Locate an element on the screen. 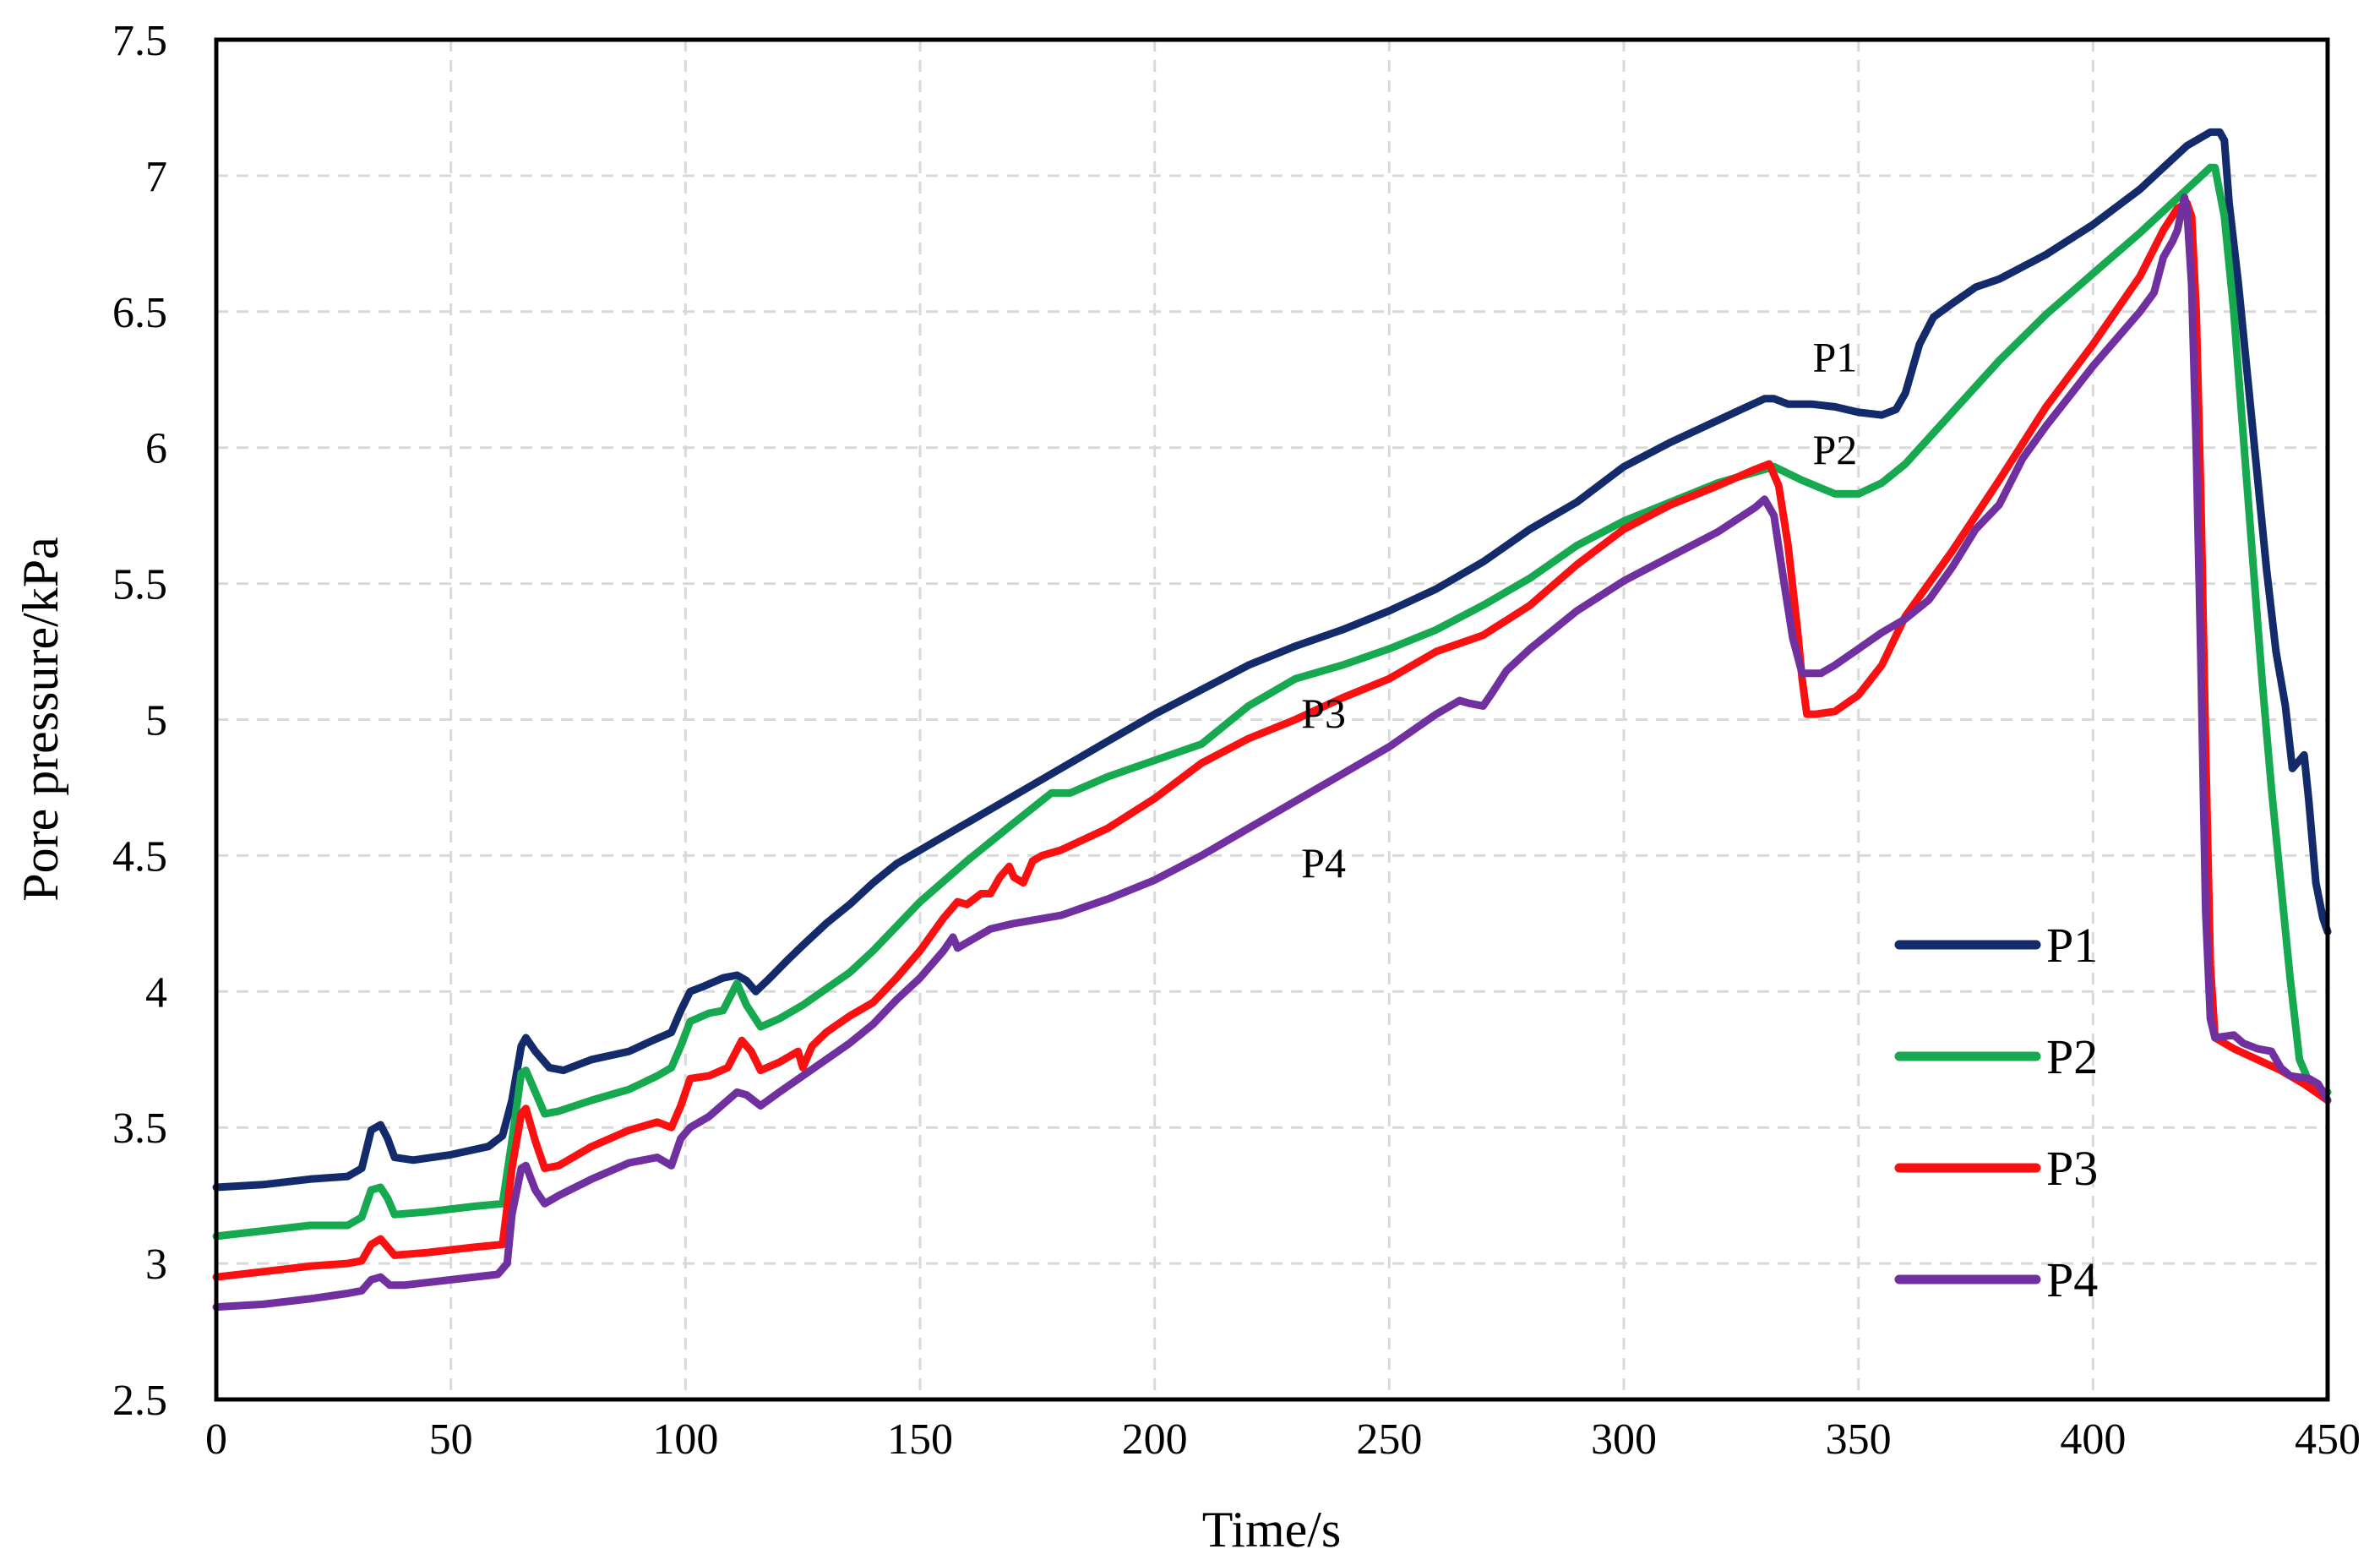  x-tick-label: 0 is located at coordinates (216, 1439).